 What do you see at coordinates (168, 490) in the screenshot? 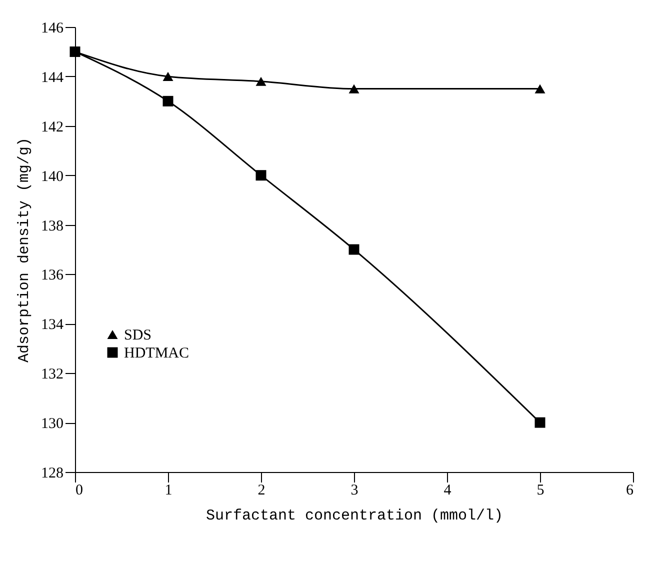
I see `x-tick-label: 1` at bounding box center [168, 490].